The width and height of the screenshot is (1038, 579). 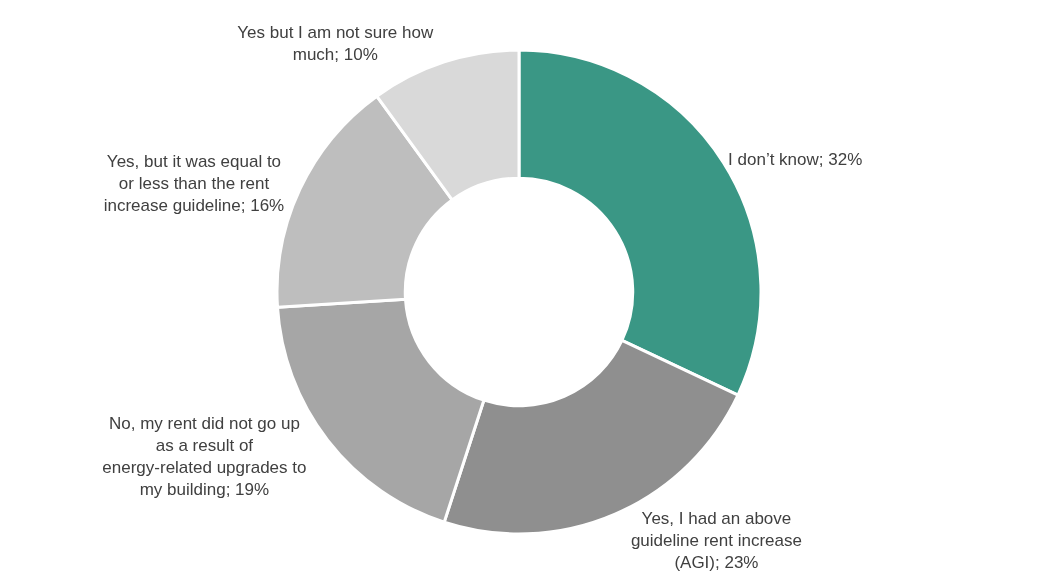 I want to click on slice-label: Yes, I had an above guideline rent increase (AGI); 23%, so click(x=716, y=541).